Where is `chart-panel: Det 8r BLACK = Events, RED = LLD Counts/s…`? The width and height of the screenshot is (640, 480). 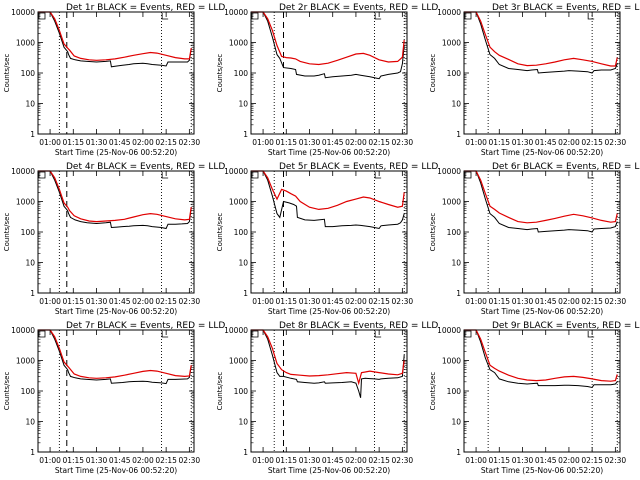 chart-panel: Det 8r BLACK = Events, RED = LLD Counts/s… is located at coordinates (327, 398).